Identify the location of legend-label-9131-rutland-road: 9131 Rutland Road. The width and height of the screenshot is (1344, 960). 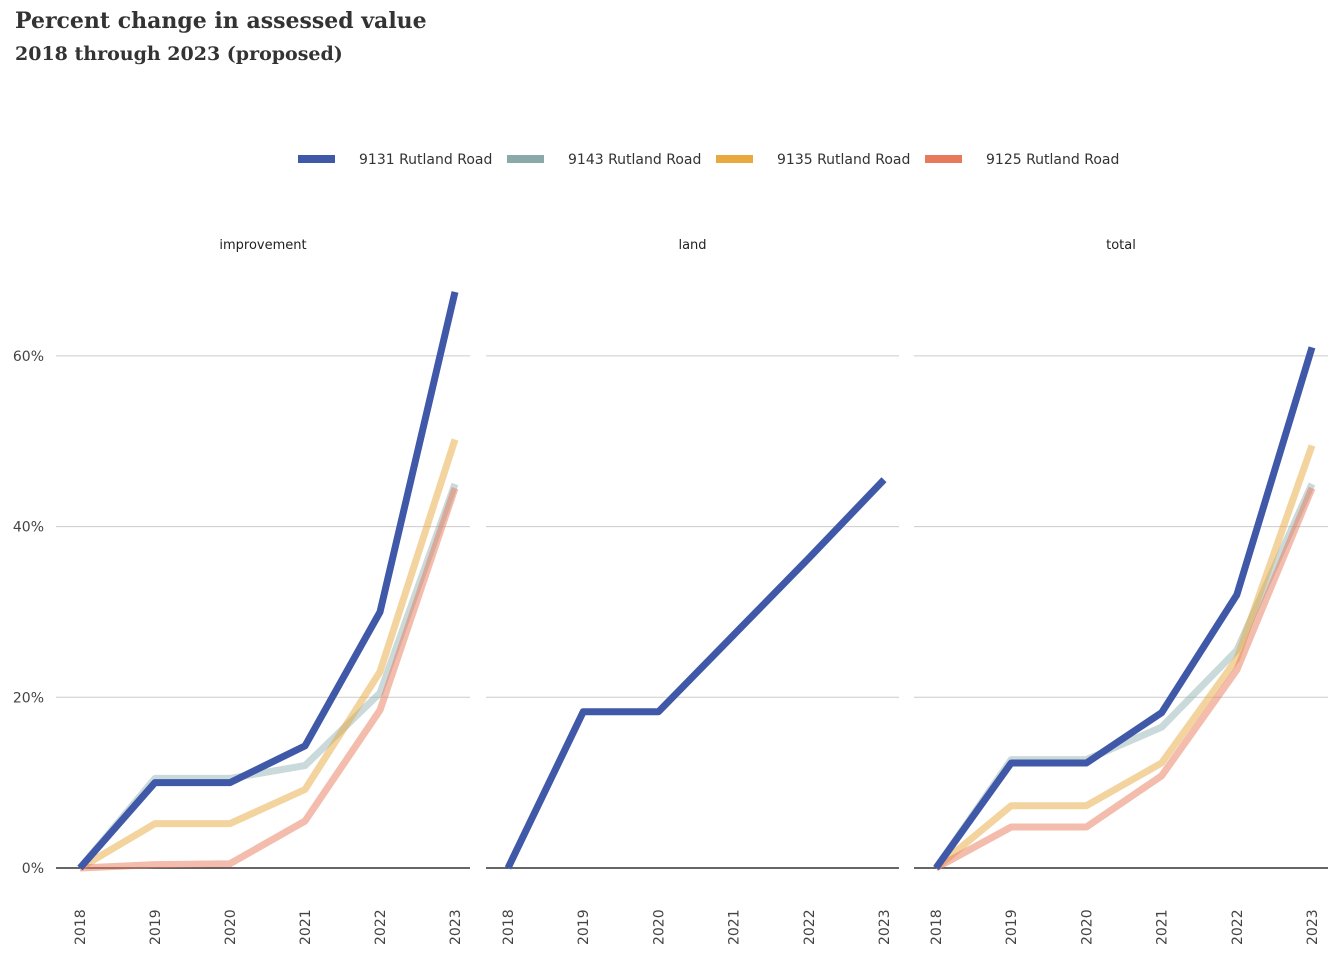
(425, 160).